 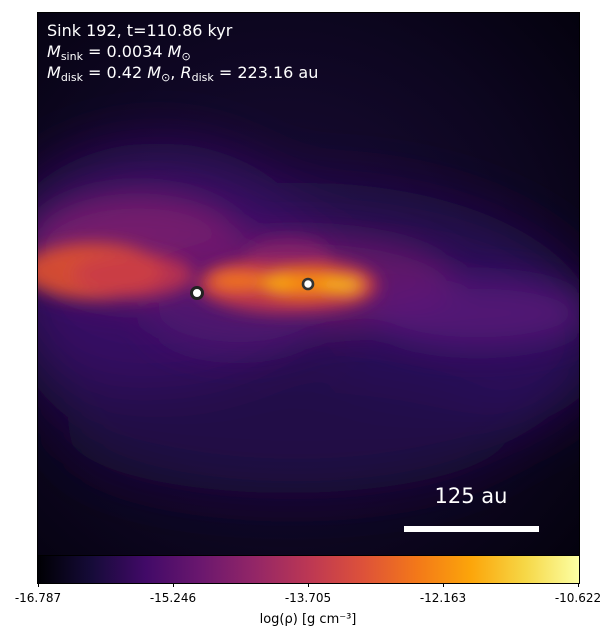 I want to click on colorbar-tick-label: -15.246, so click(x=173, y=598).